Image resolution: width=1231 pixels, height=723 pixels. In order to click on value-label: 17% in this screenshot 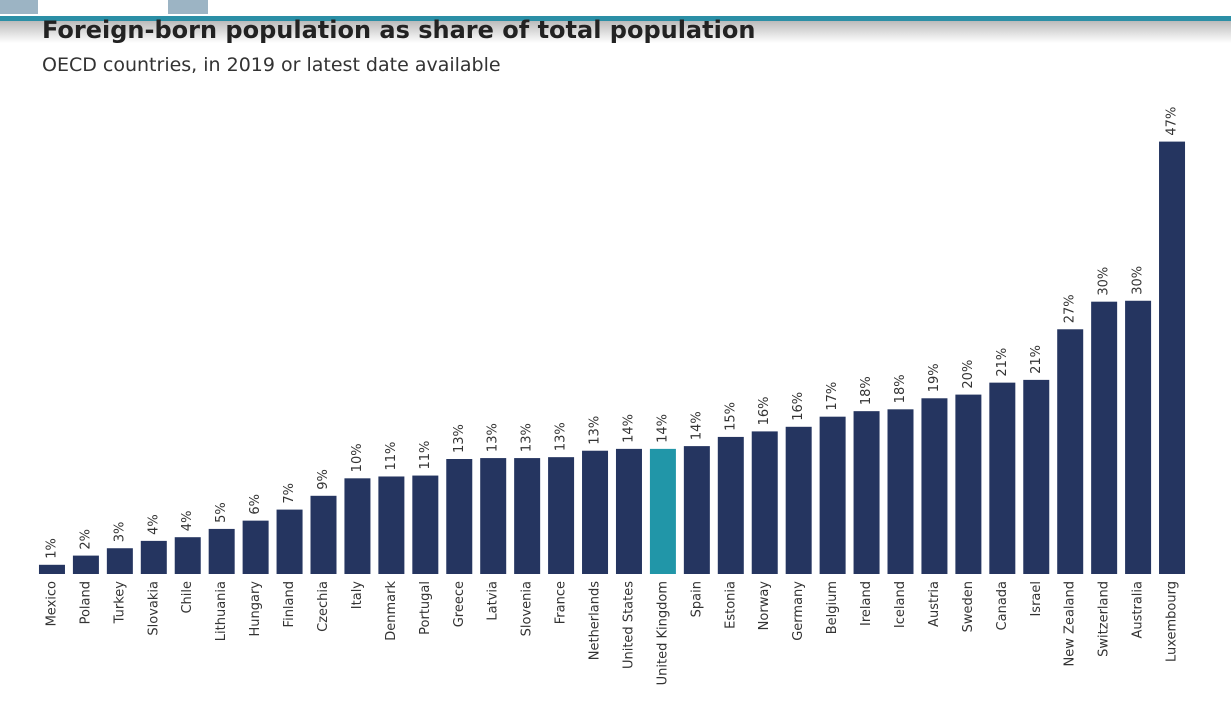, I will do `click(832, 396)`.